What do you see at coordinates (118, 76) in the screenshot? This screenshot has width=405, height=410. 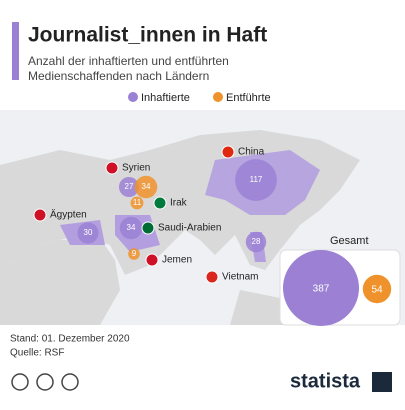 I see `subtitle: Medienschaffenden nach Ländern` at bounding box center [118, 76].